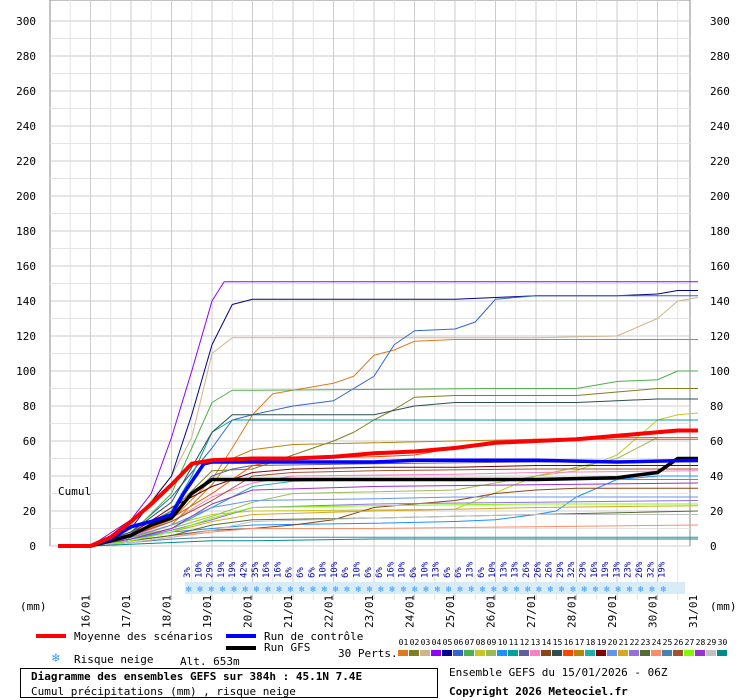 The width and height of the screenshot is (740, 700). What do you see at coordinates (720, 371) in the screenshot?
I see `y-tick-right: 100` at bounding box center [720, 371].